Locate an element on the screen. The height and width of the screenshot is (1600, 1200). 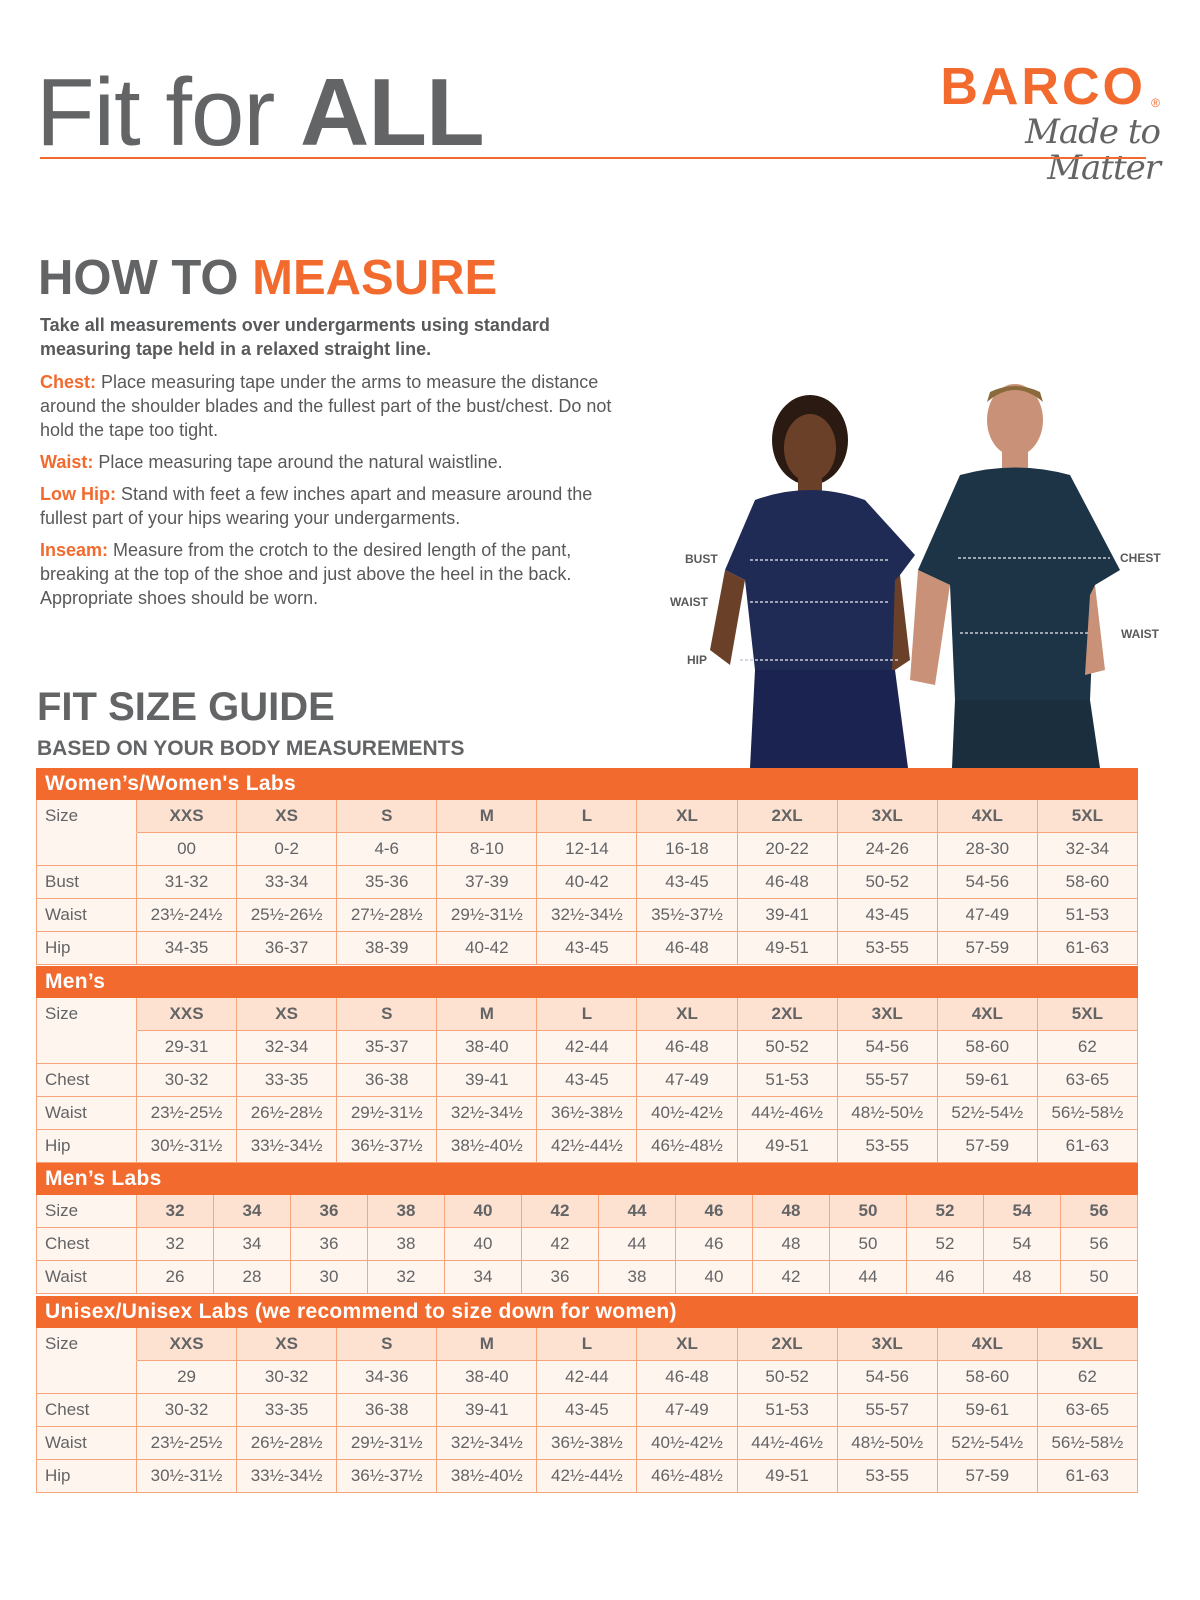
size-row: Size XXS XS S M L XL 2XL 3XL 4XL 5XL is located at coordinates (587, 1014).